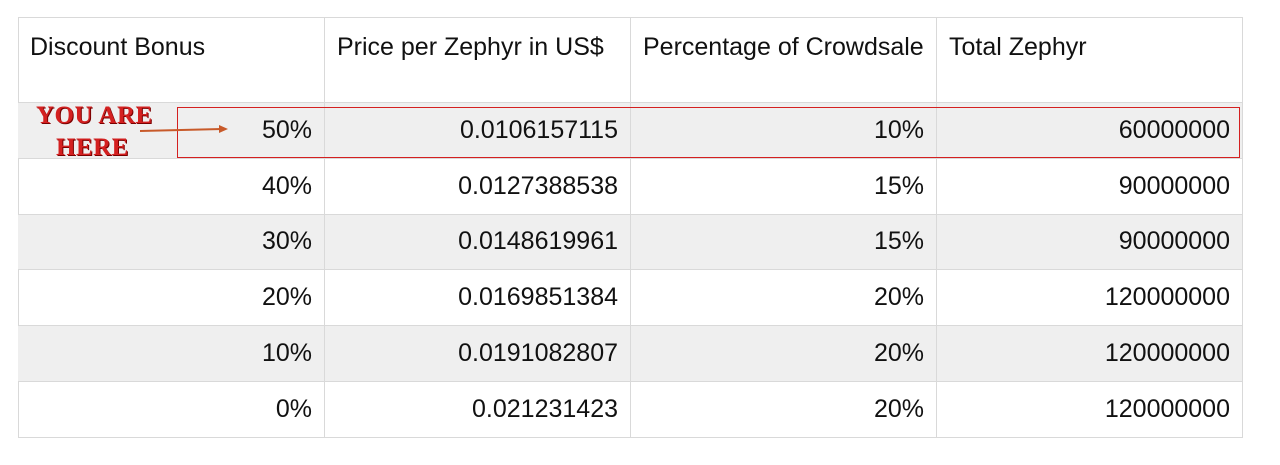  Describe the element at coordinates (171, 242) in the screenshot. I see `table-cell: 30%` at that location.